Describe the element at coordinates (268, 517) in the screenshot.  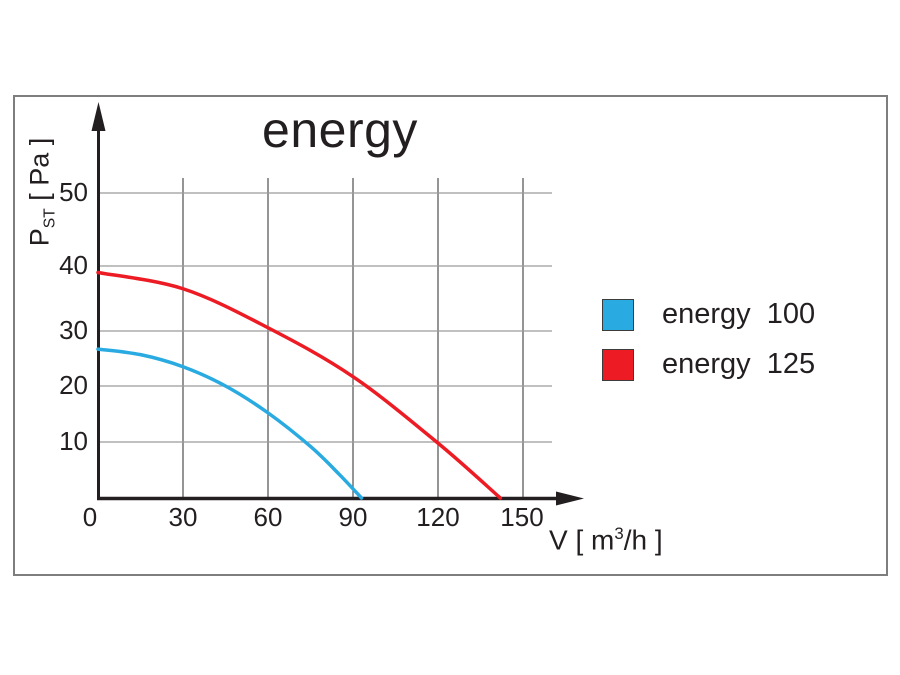
I see `x-tick-label-60: 60` at that location.